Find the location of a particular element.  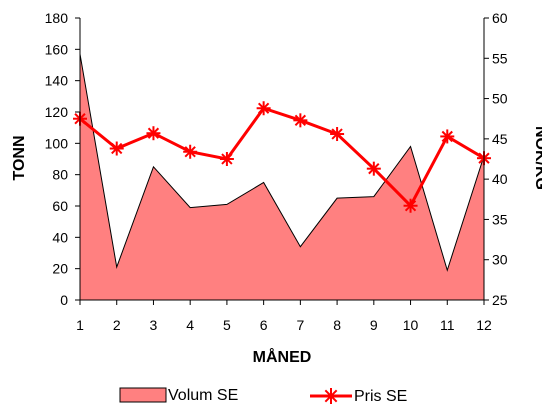

left-axis: 0 20 40 60 80 100 120 140 160 180 is located at coordinates (63, 159).